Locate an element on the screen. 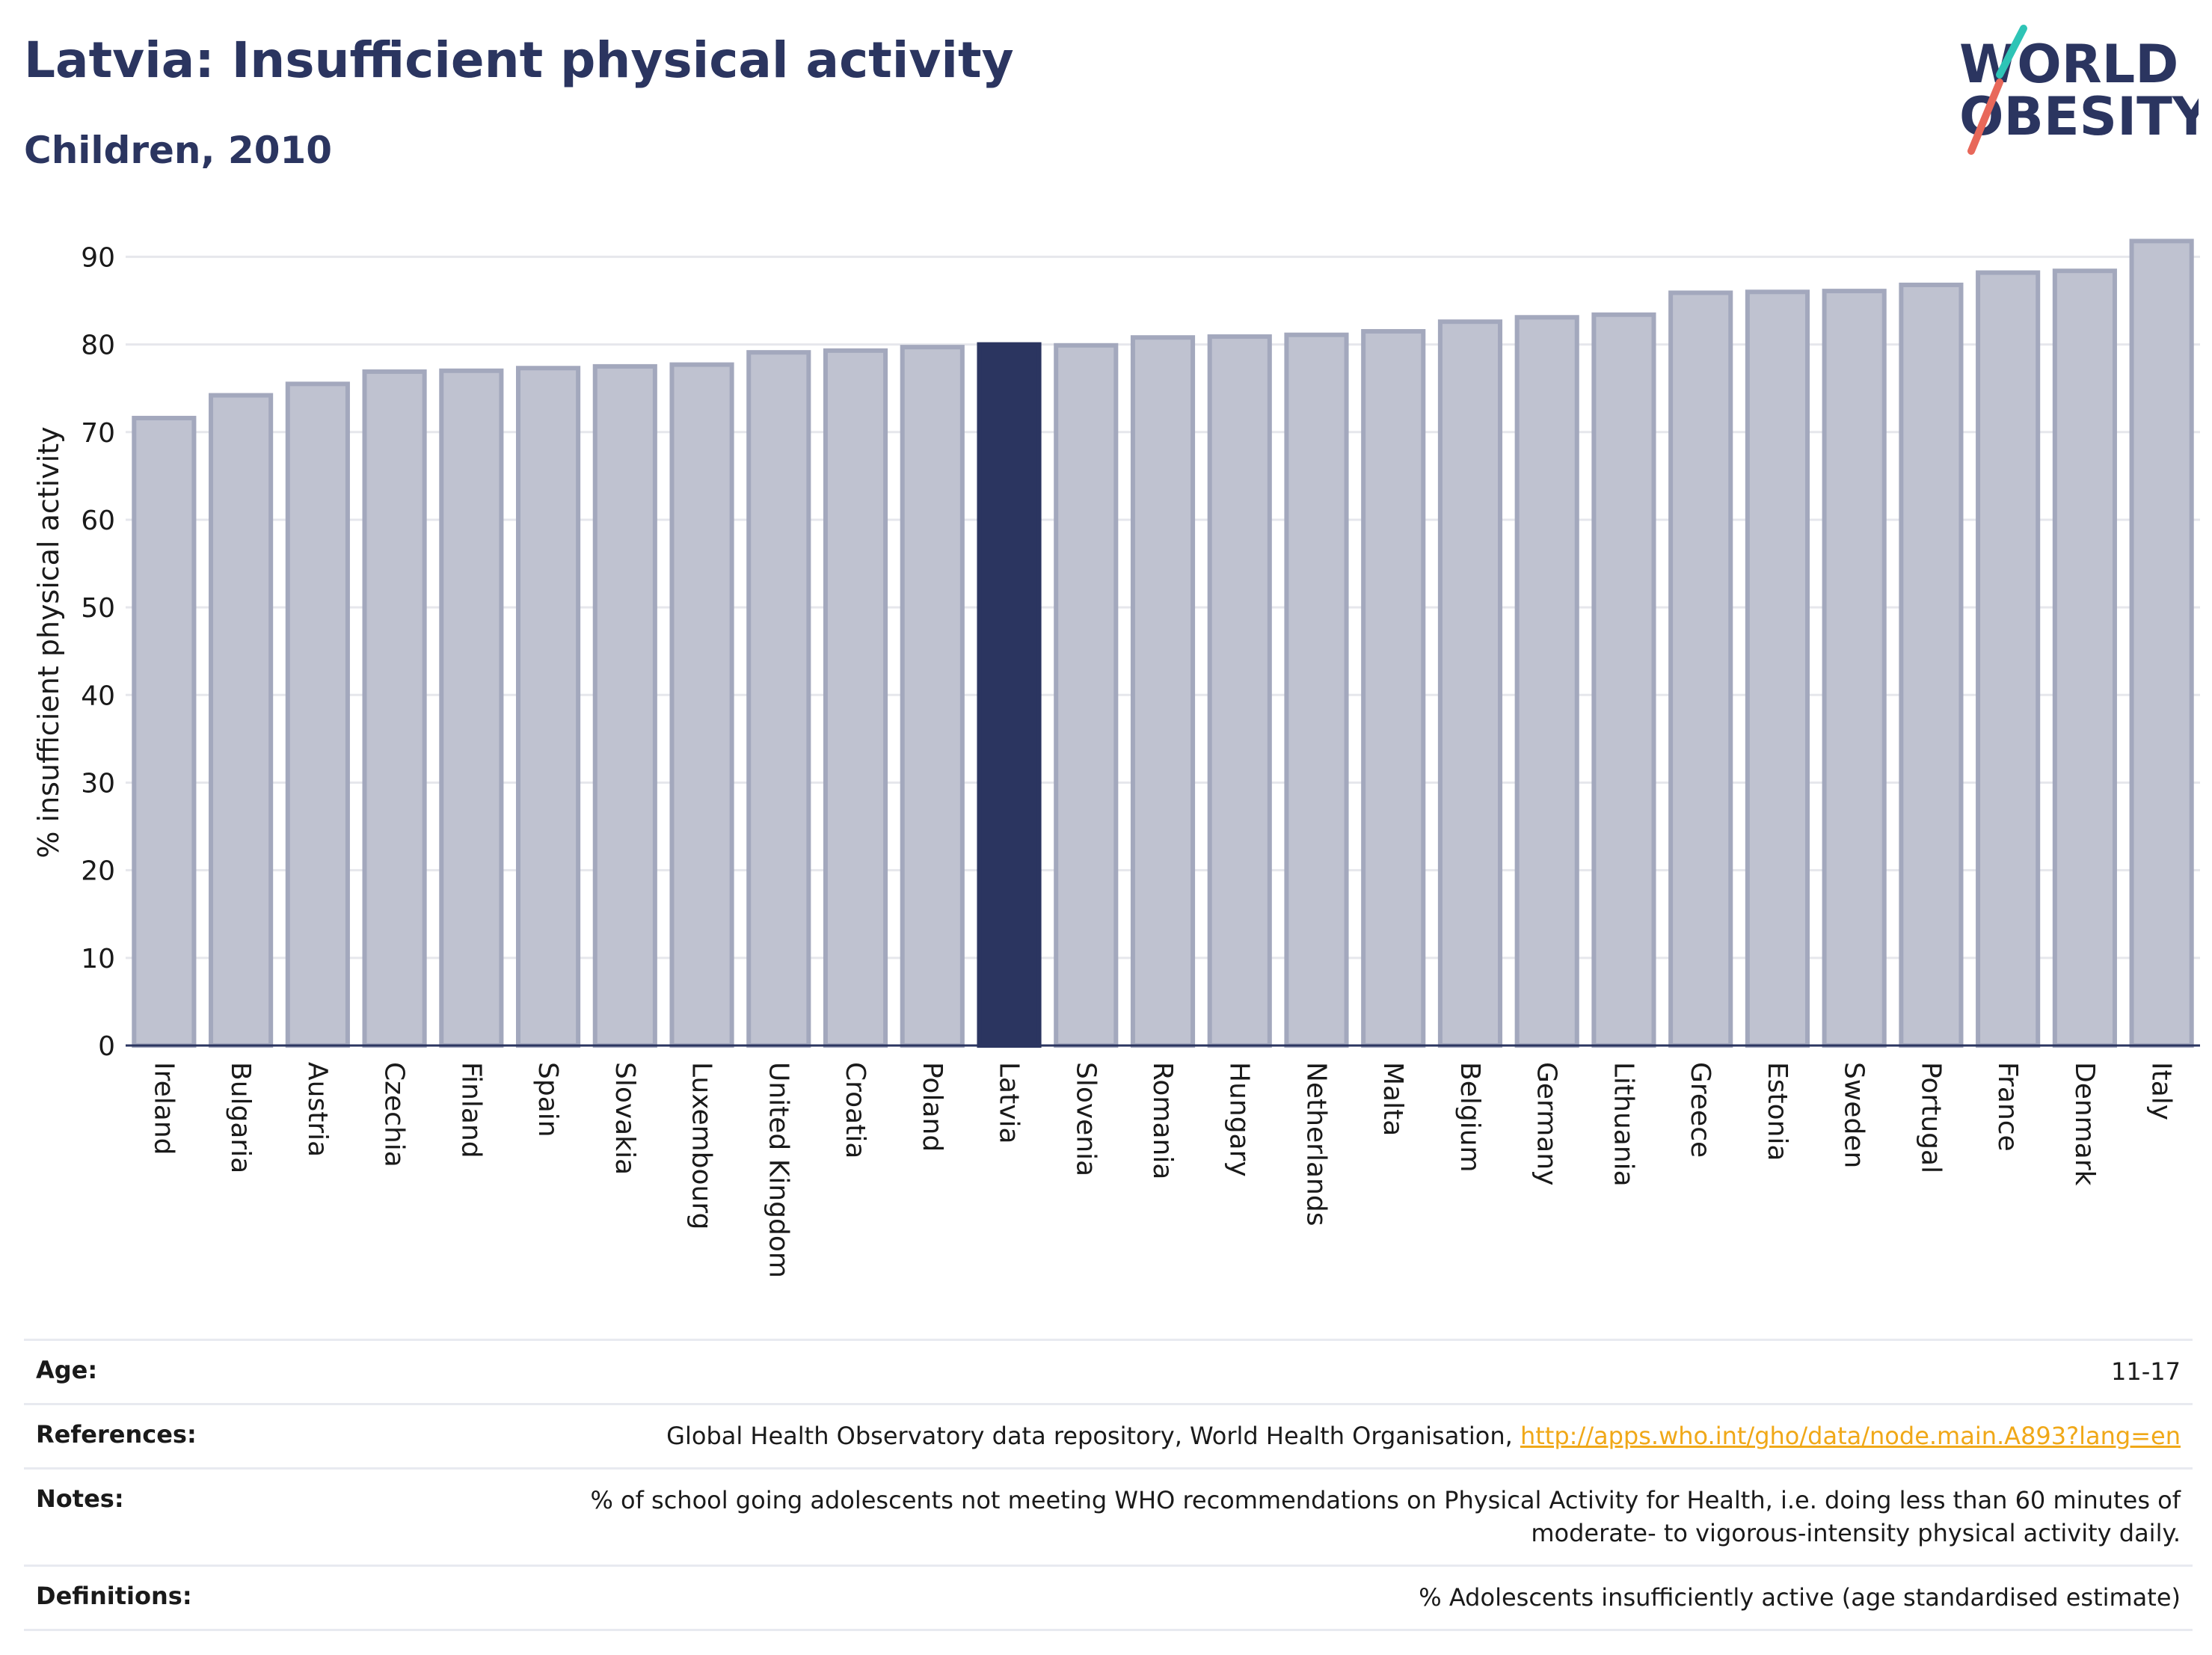 The height and width of the screenshot is (1655, 2212). svg-text: OBESITY is located at coordinates (2079, 116).